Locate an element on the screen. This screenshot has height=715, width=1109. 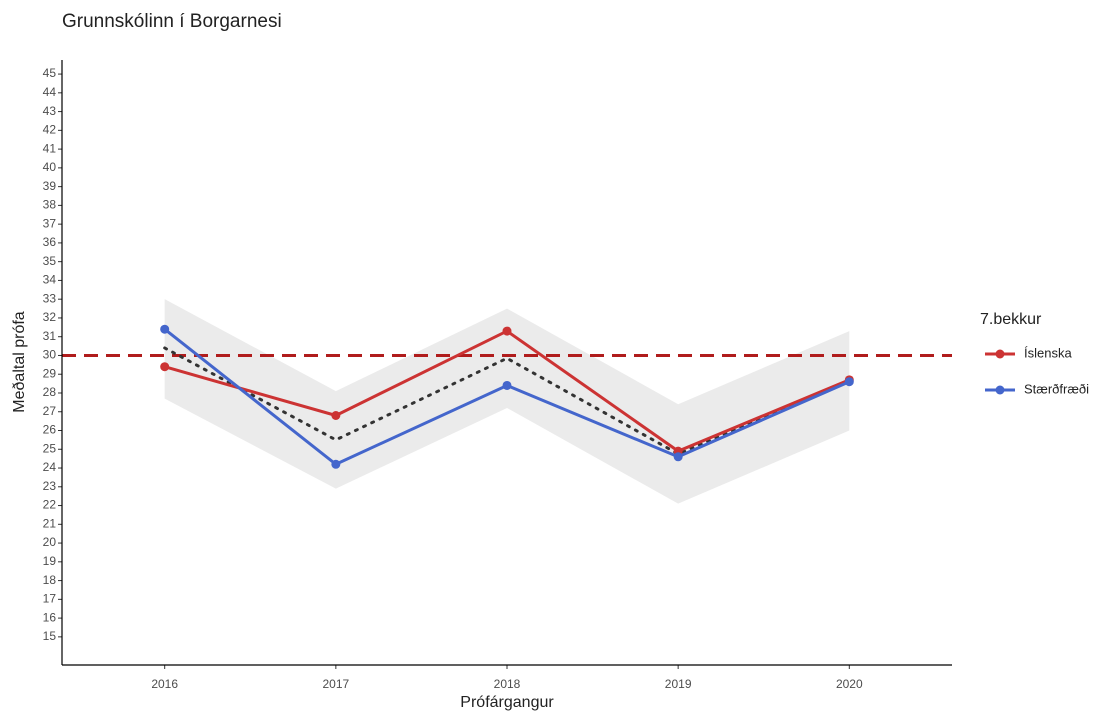
y-tick-label: 27 is located at coordinates (50, 411).